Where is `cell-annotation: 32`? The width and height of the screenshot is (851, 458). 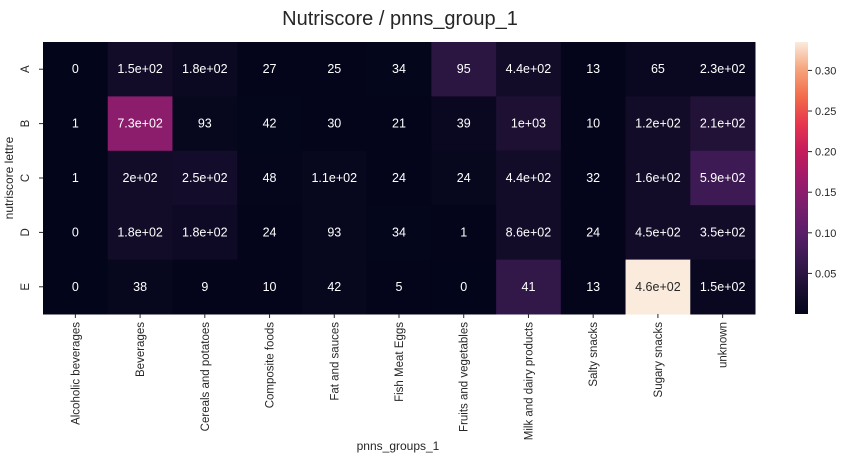 cell-annotation: 32 is located at coordinates (593, 178).